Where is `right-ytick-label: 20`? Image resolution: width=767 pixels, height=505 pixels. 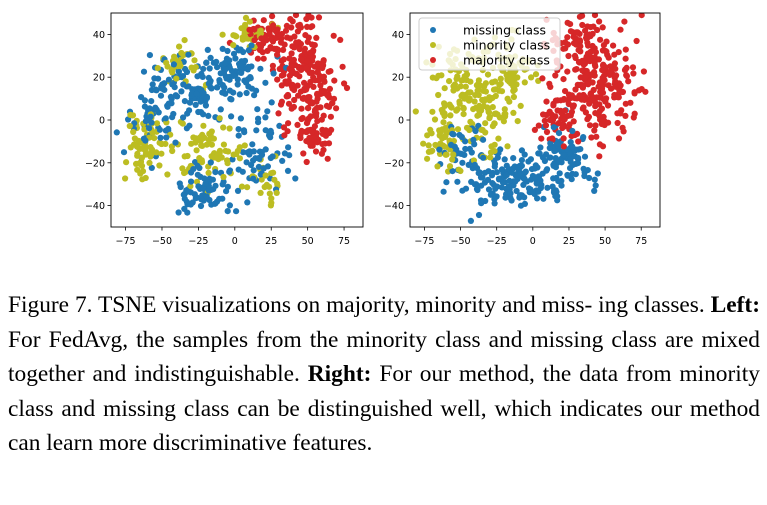
right-ytick-label: 20 is located at coordinates (398, 78).